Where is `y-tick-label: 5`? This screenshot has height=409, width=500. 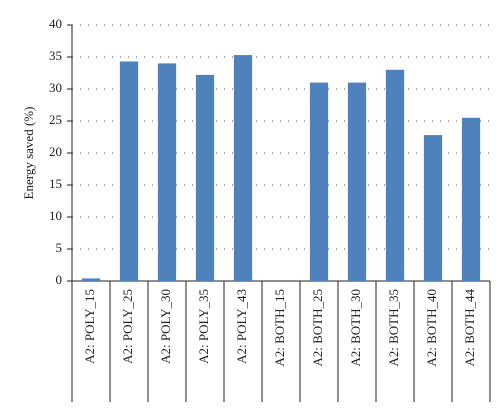
y-tick-label: 5 is located at coordinates (59, 247).